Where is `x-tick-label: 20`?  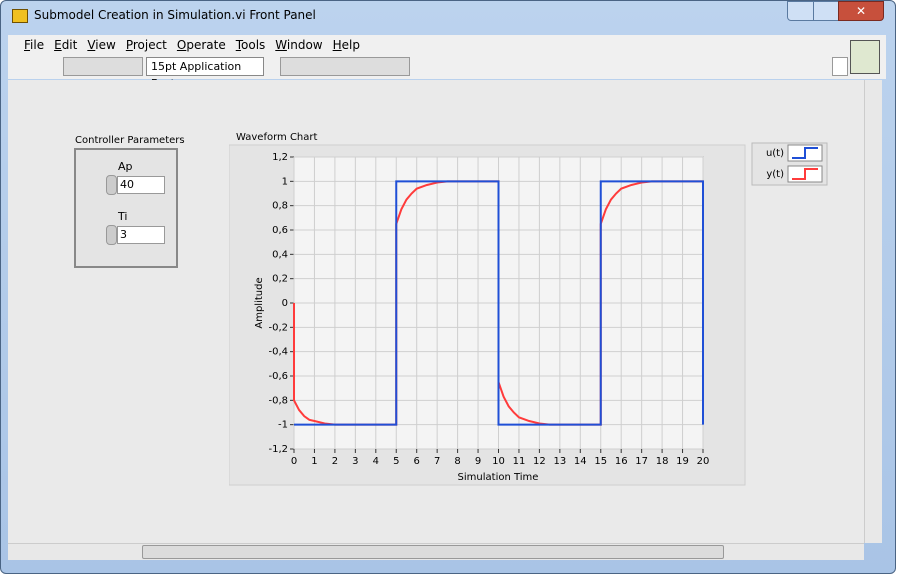 x-tick-label: 20 is located at coordinates (703, 461).